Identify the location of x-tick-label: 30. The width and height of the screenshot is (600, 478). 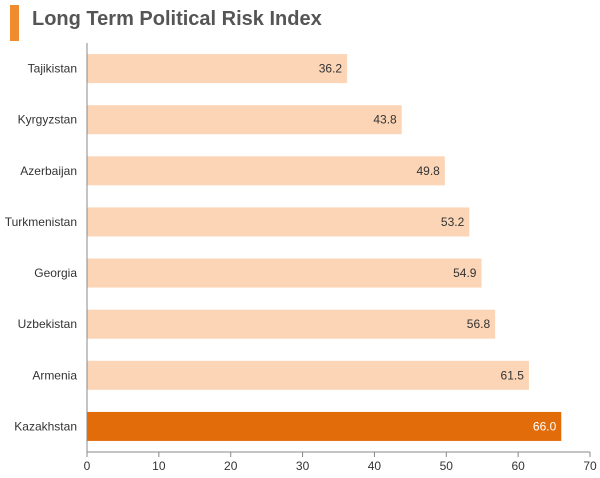
(303, 466).